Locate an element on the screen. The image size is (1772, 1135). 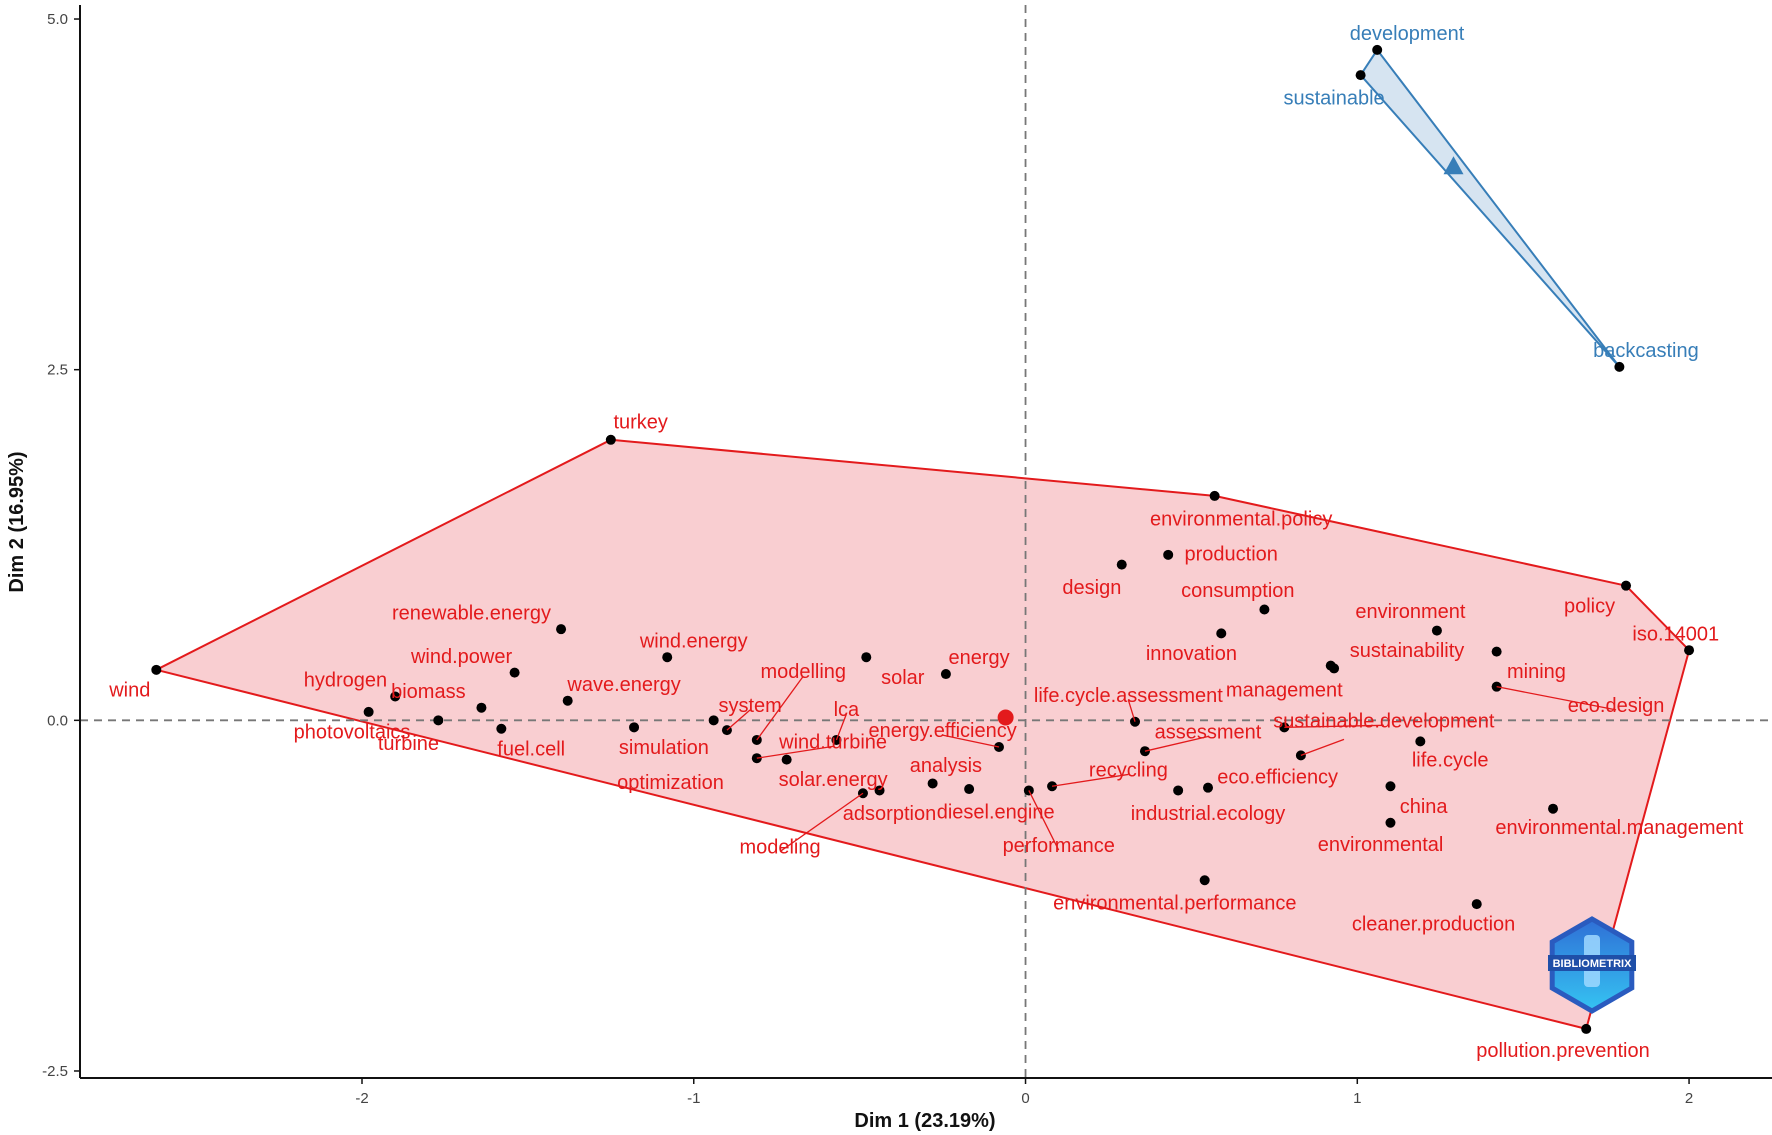
point-label: solar is located at coordinates (903, 678).